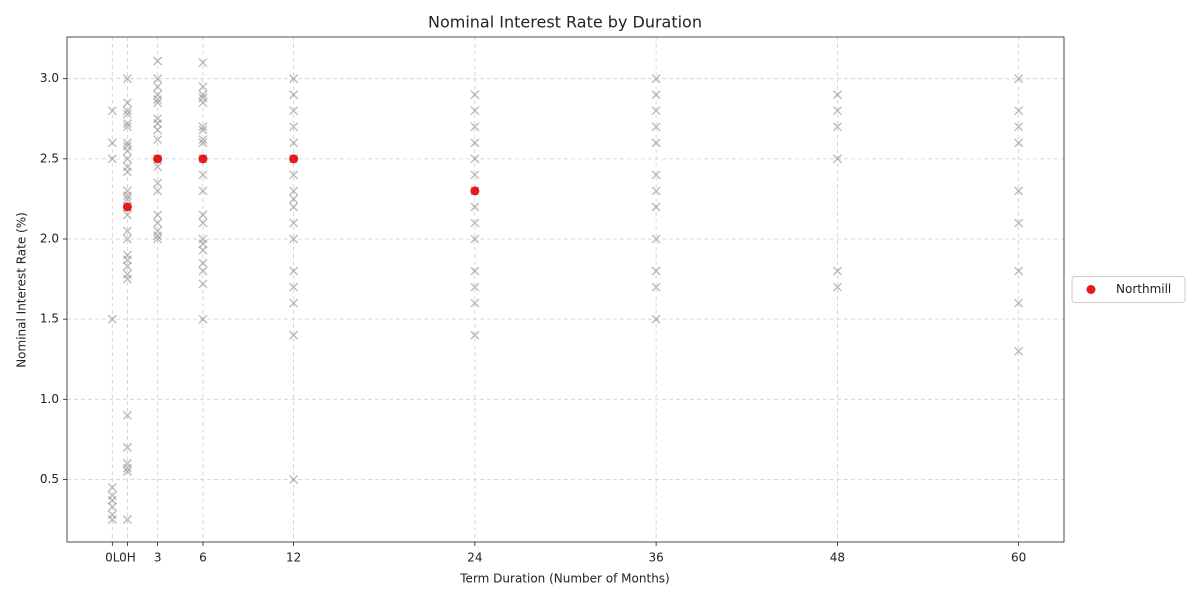 This screenshot has width=1200, height=600. Describe the element at coordinates (564, 579) in the screenshot. I see `x-axis-label: Term Duration (Number of Months)` at that location.